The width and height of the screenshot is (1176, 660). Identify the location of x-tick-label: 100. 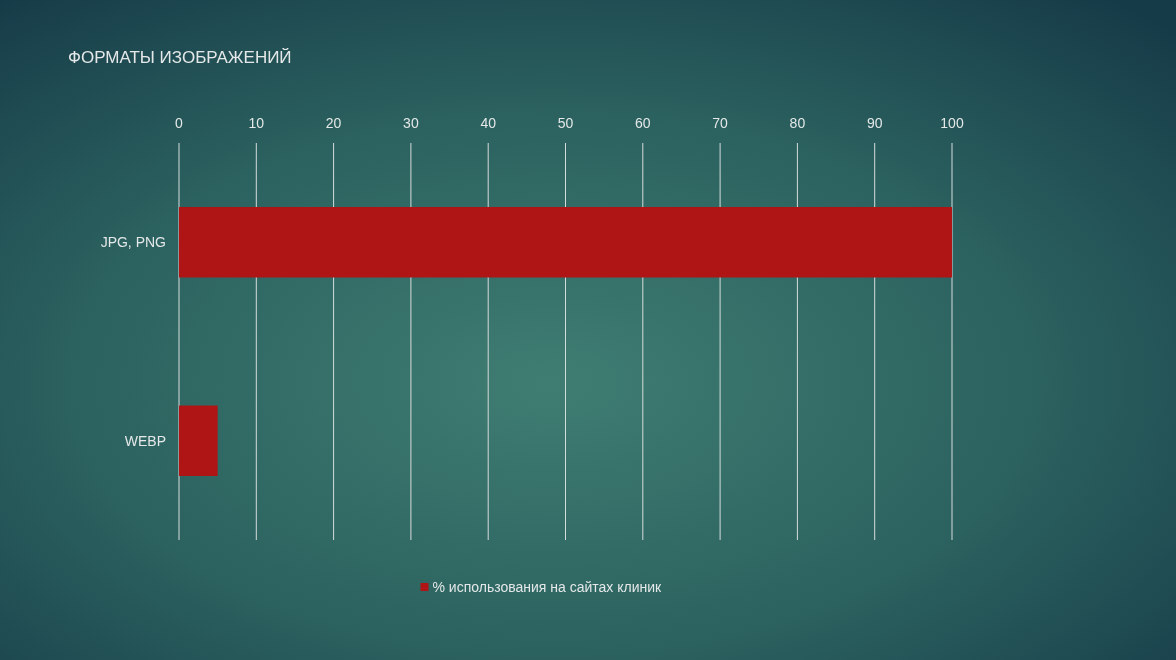
(952, 123).